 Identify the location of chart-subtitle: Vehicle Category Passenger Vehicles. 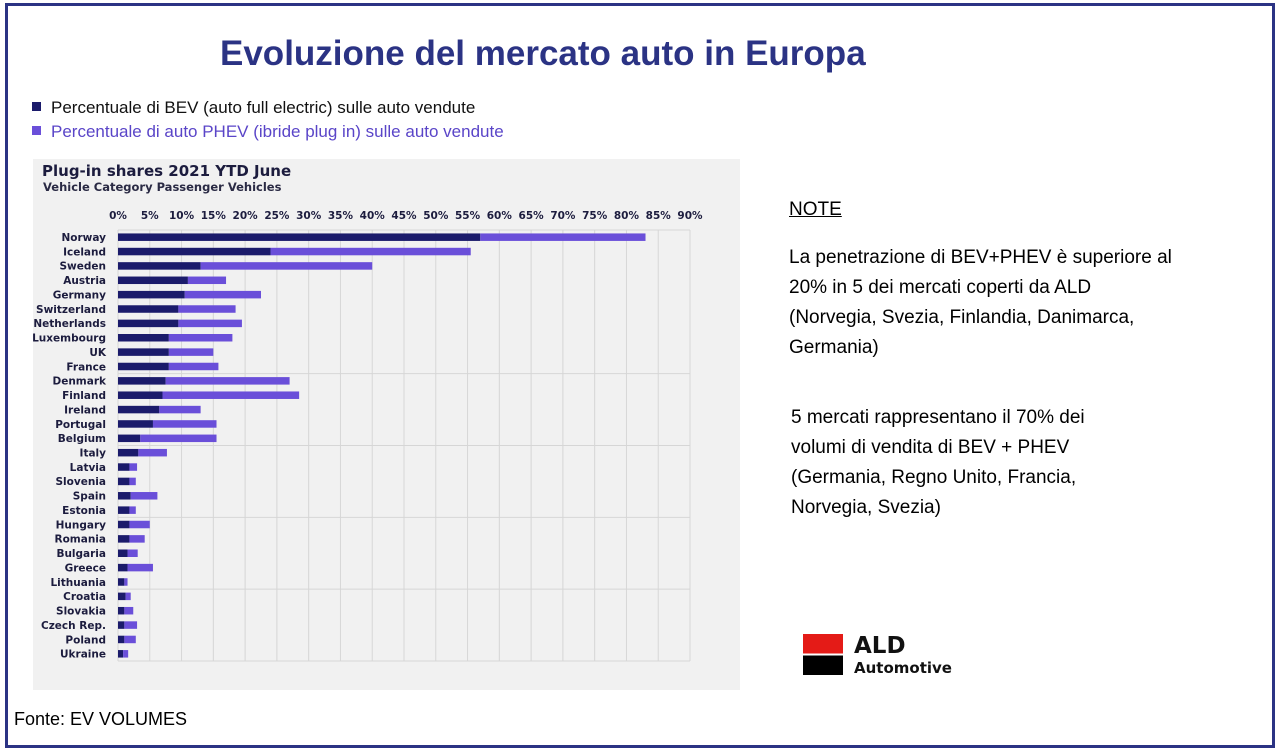
(162, 187).